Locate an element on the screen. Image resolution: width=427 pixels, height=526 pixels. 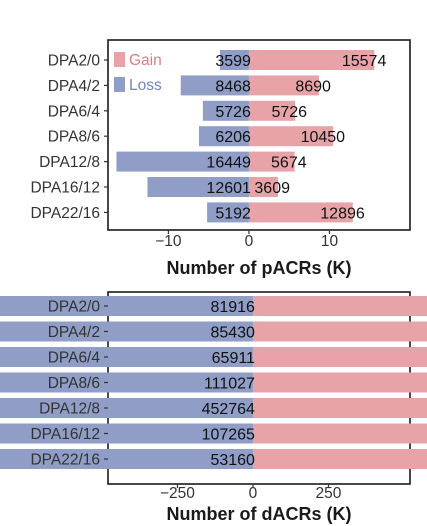
x-tick-label: 10 is located at coordinates (330, 241).